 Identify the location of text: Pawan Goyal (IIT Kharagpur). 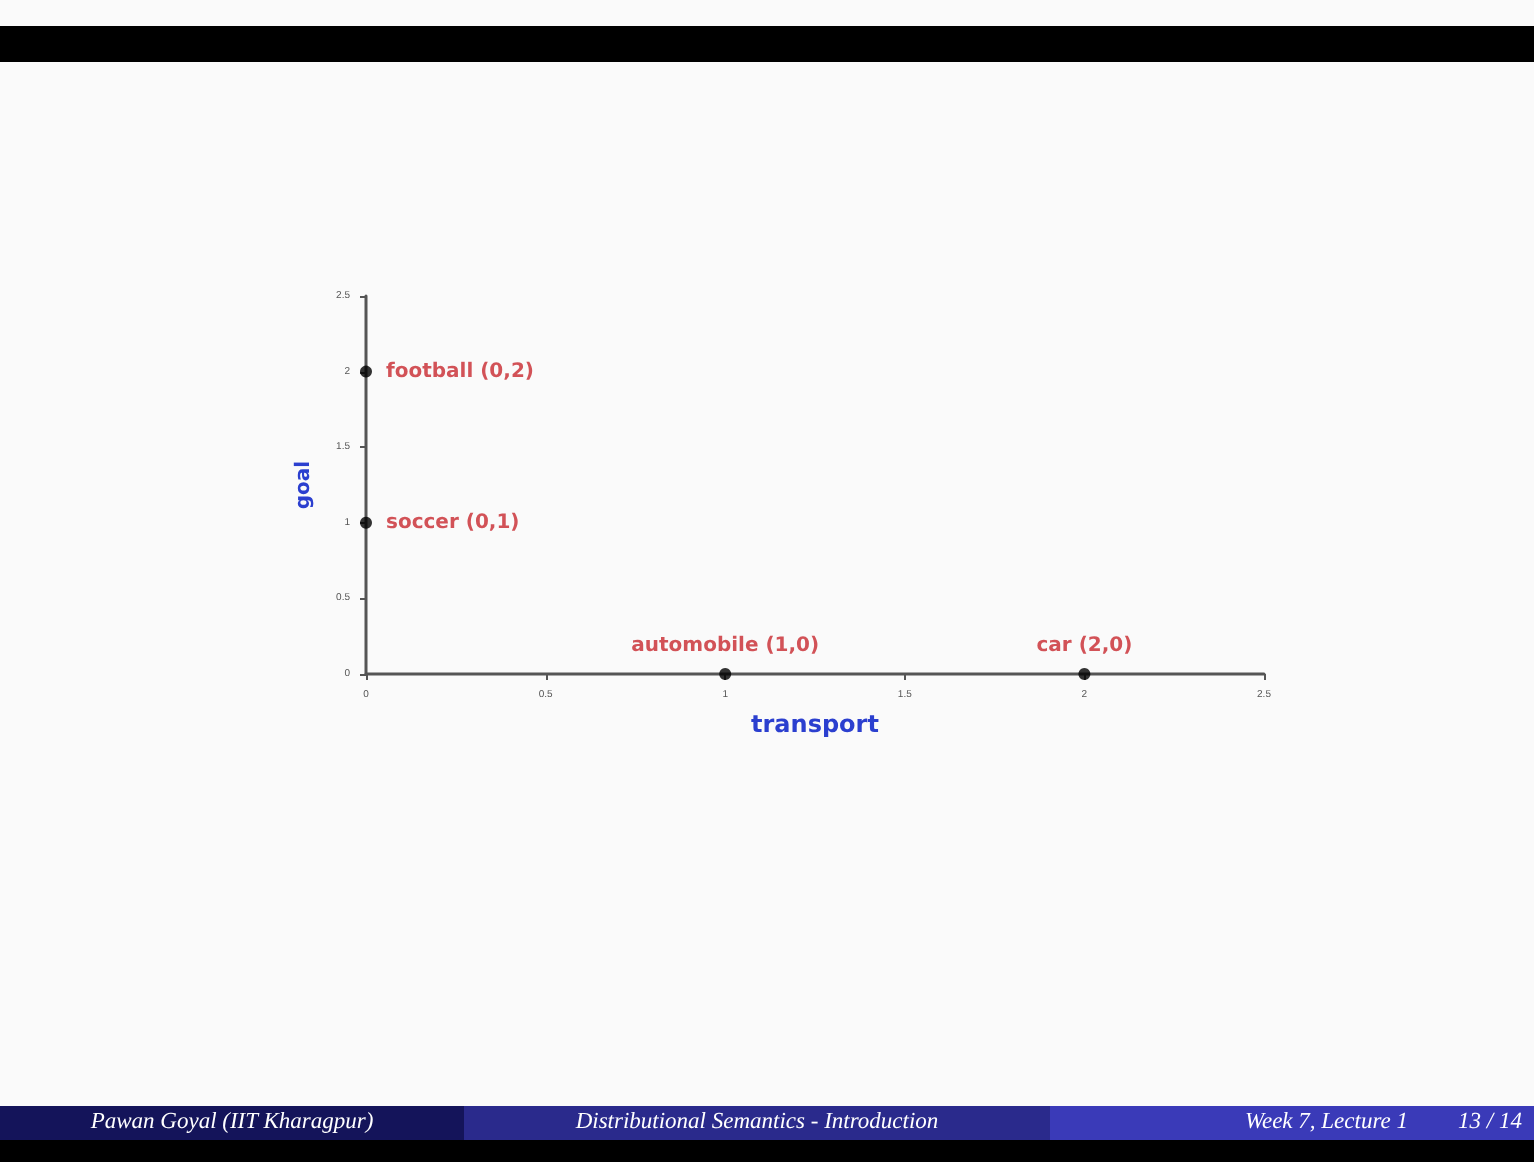
(232, 1123).